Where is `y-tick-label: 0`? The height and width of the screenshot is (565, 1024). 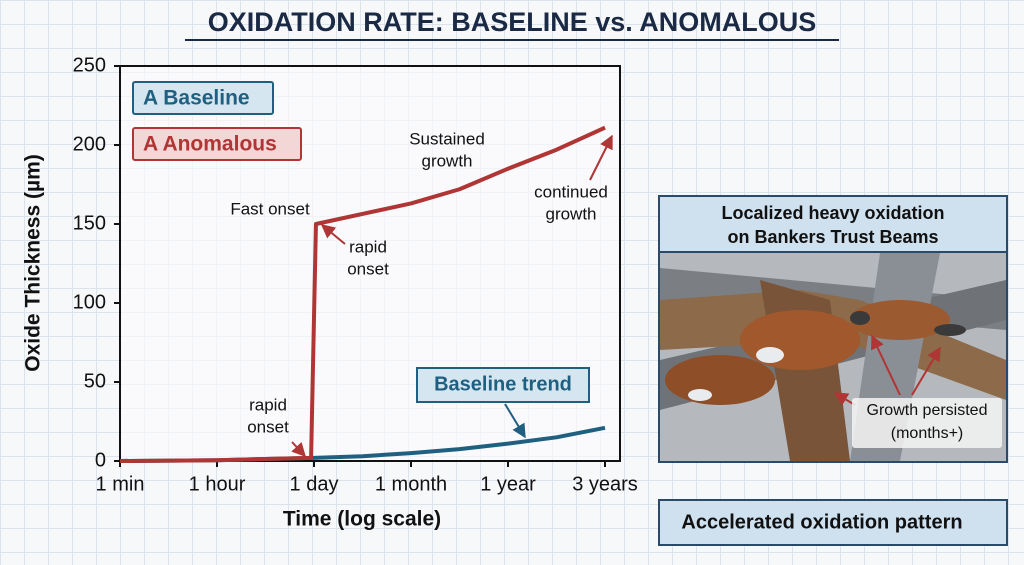
y-tick-label: 0 is located at coordinates (100, 460).